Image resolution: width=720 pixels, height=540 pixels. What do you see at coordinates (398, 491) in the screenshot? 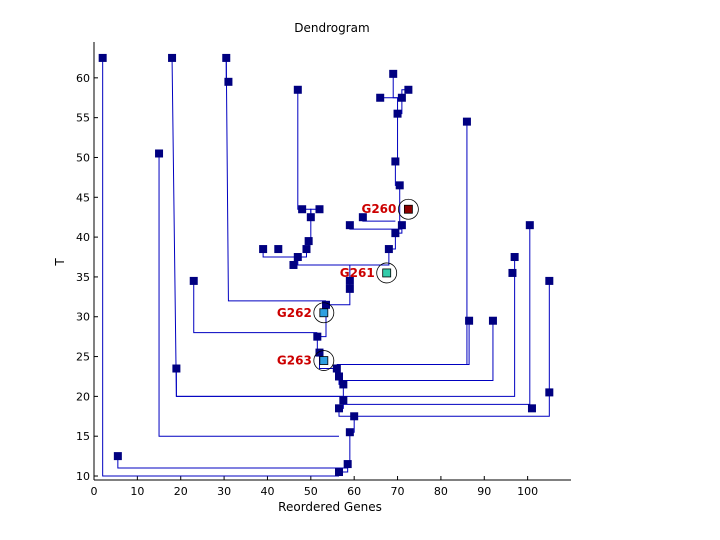
I see `x-tick-label: 70` at bounding box center [398, 491].